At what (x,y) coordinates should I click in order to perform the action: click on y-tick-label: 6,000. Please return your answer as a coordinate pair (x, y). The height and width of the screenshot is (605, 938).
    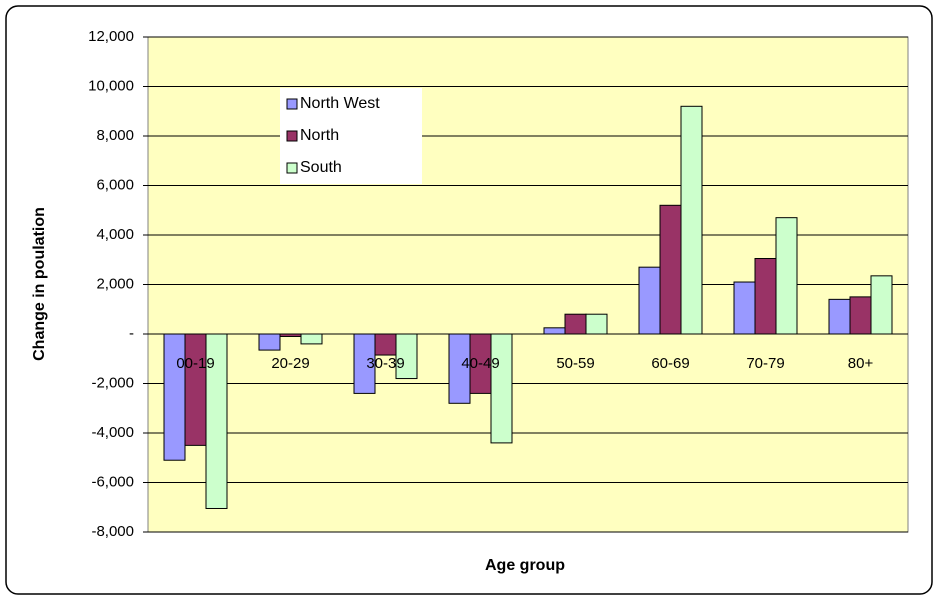
    Looking at the image, I should click on (115, 184).